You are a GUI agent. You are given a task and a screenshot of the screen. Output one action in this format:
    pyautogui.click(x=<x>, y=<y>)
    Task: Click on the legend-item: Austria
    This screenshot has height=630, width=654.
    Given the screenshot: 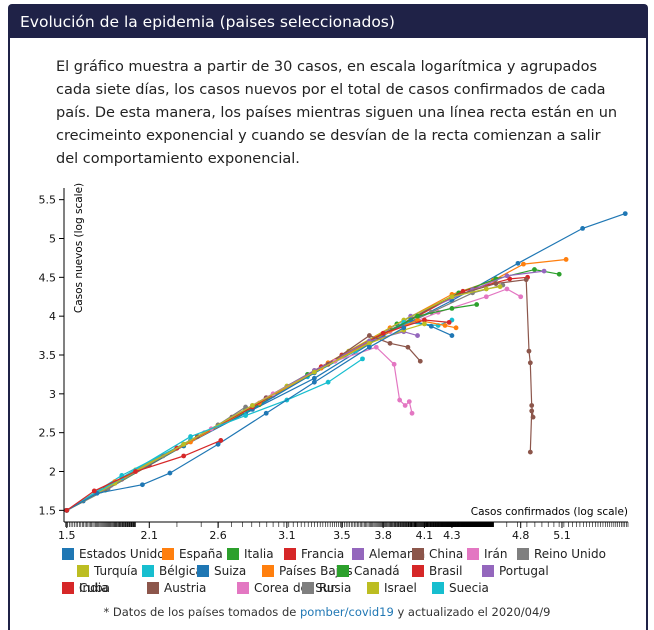 What is the action you would take?
    pyautogui.click(x=176, y=587)
    